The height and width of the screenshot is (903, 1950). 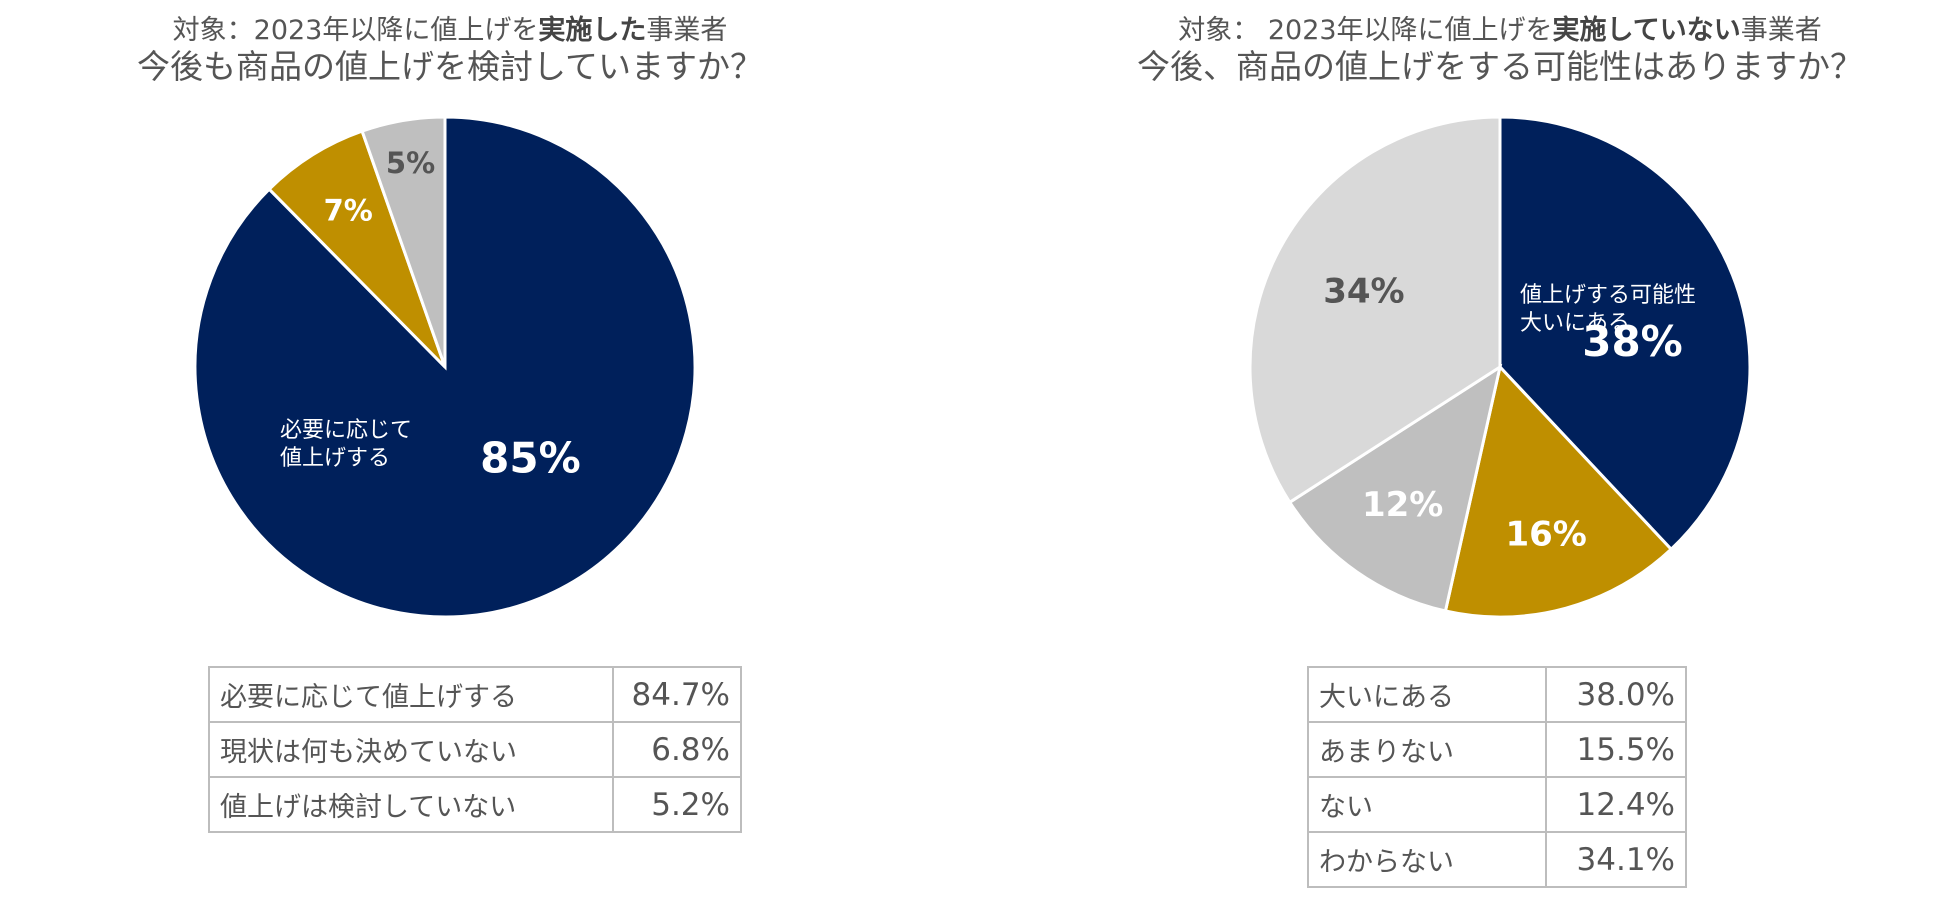 I want to click on table-cell-label: わからない, so click(x=1427, y=859).